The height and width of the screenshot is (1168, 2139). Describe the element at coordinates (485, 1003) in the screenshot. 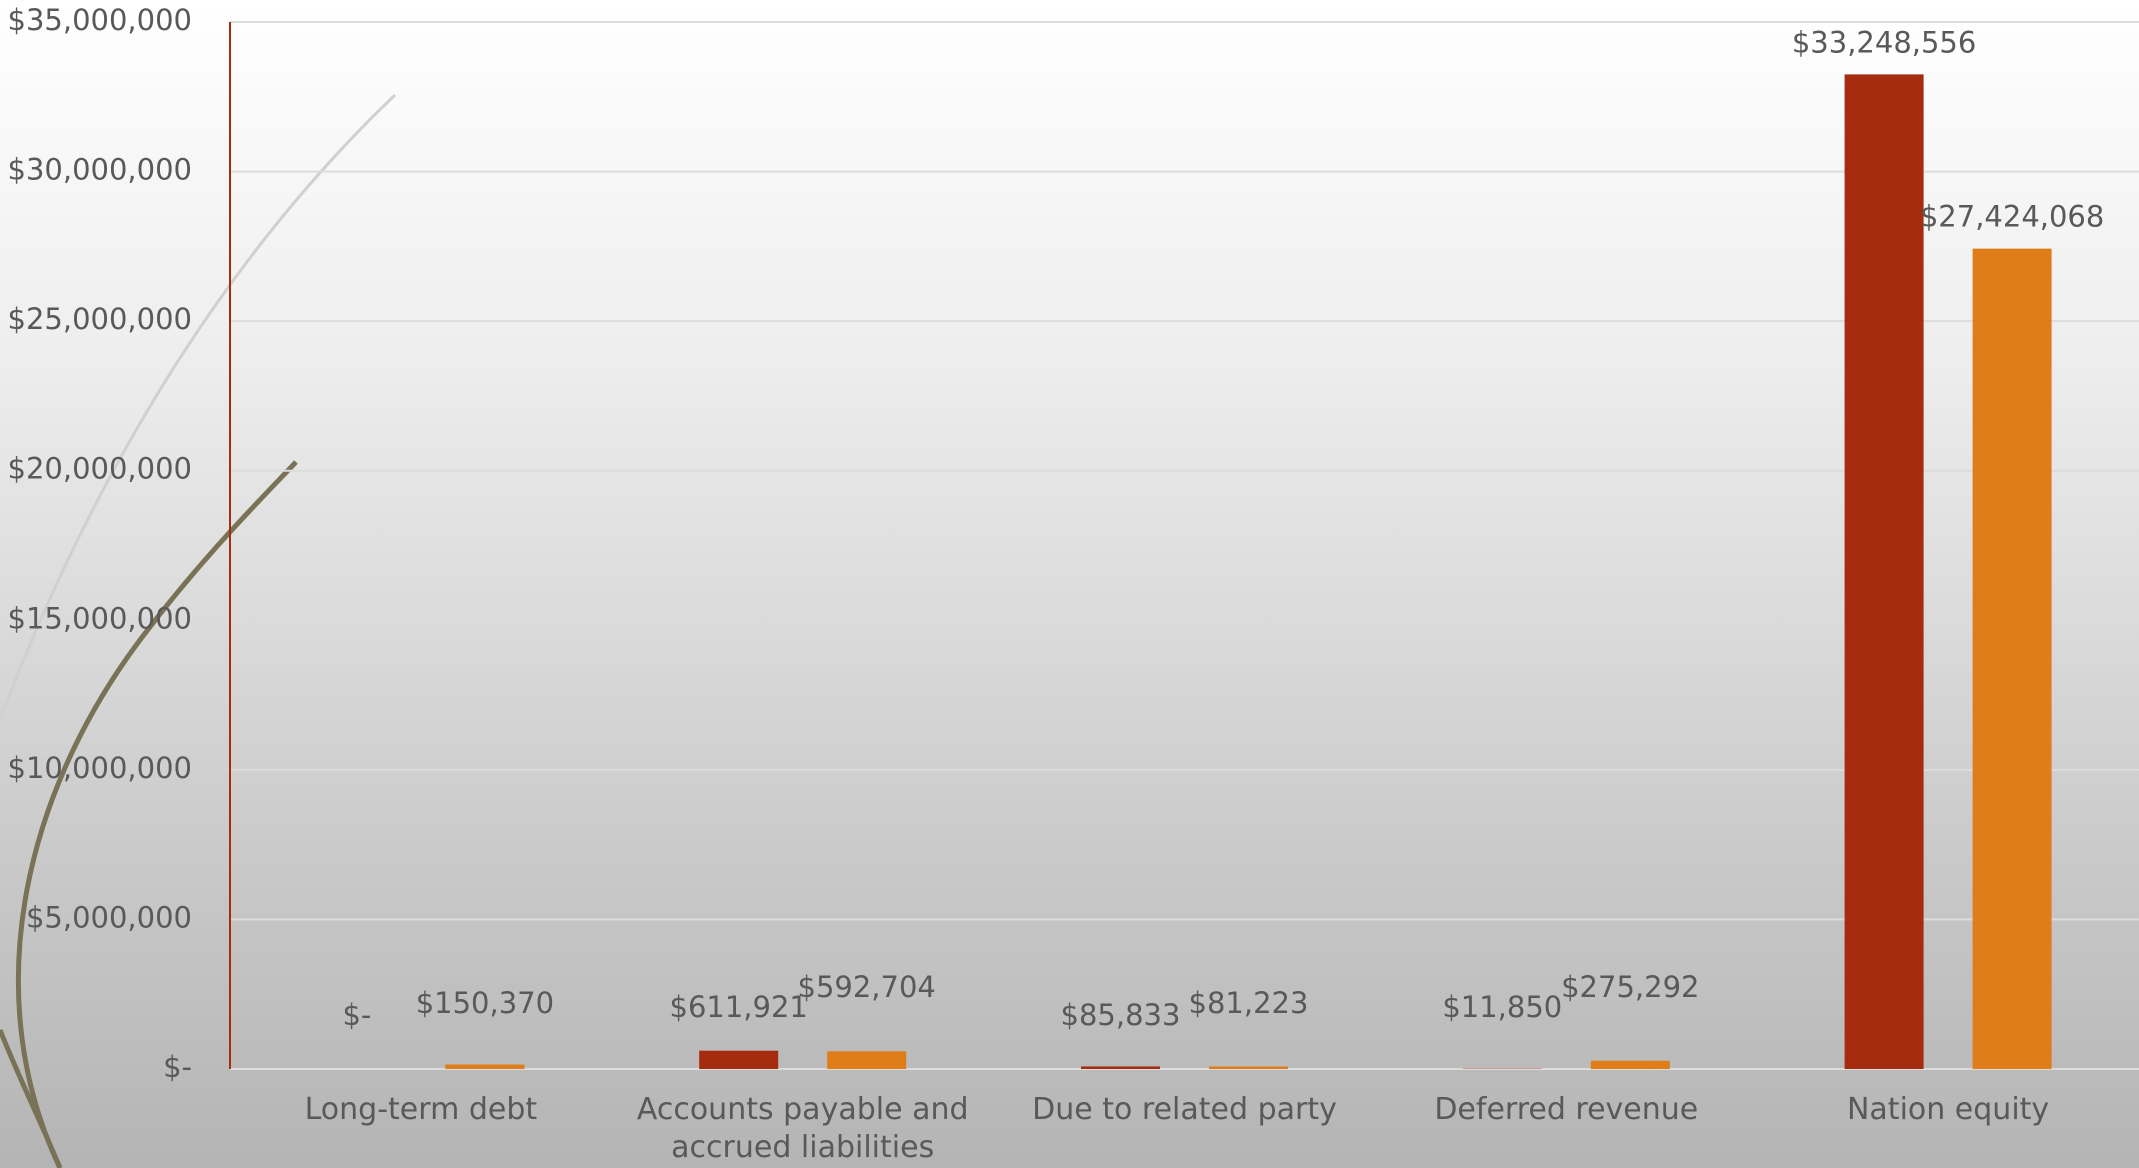

I see `value-label: $150,370` at that location.